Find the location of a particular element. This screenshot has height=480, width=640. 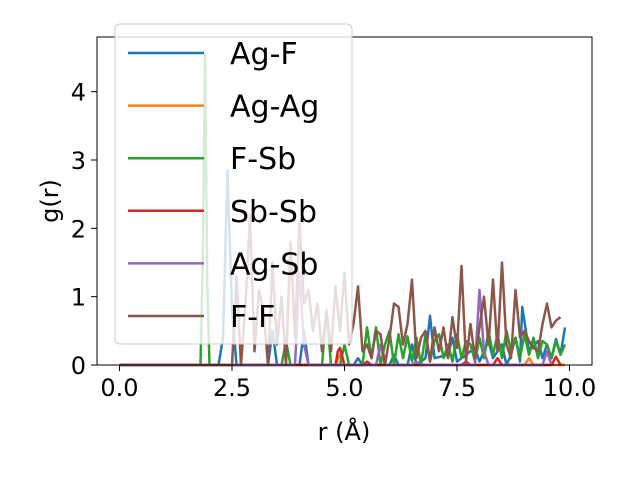

y-axis: 0 1 2 3 4 is located at coordinates (84, 229).